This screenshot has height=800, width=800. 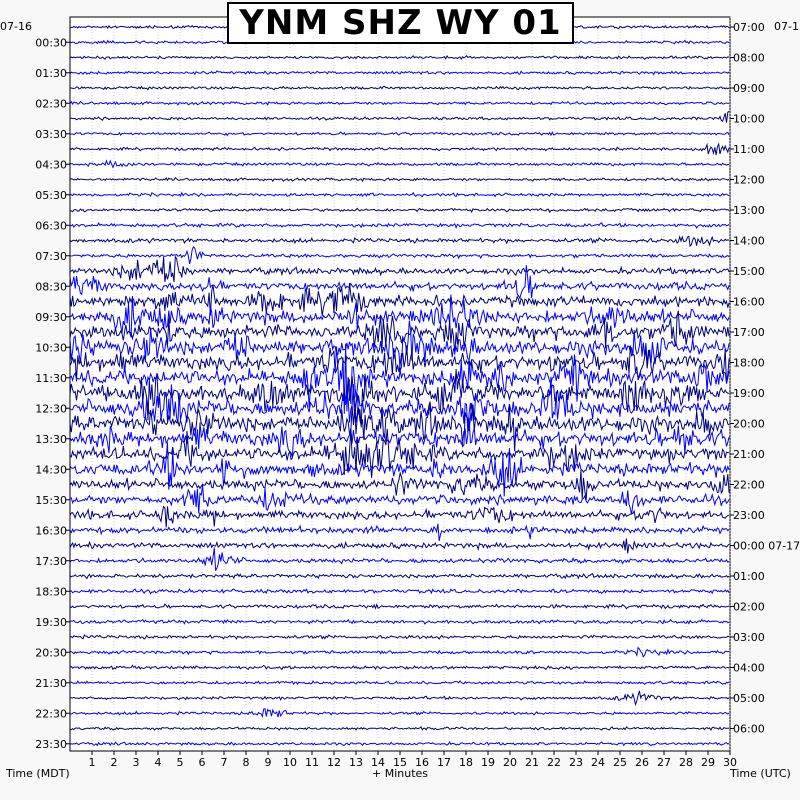 What do you see at coordinates (400, 773) in the screenshot?
I see `bottom-axis-title: + Minutes` at bounding box center [400, 773].